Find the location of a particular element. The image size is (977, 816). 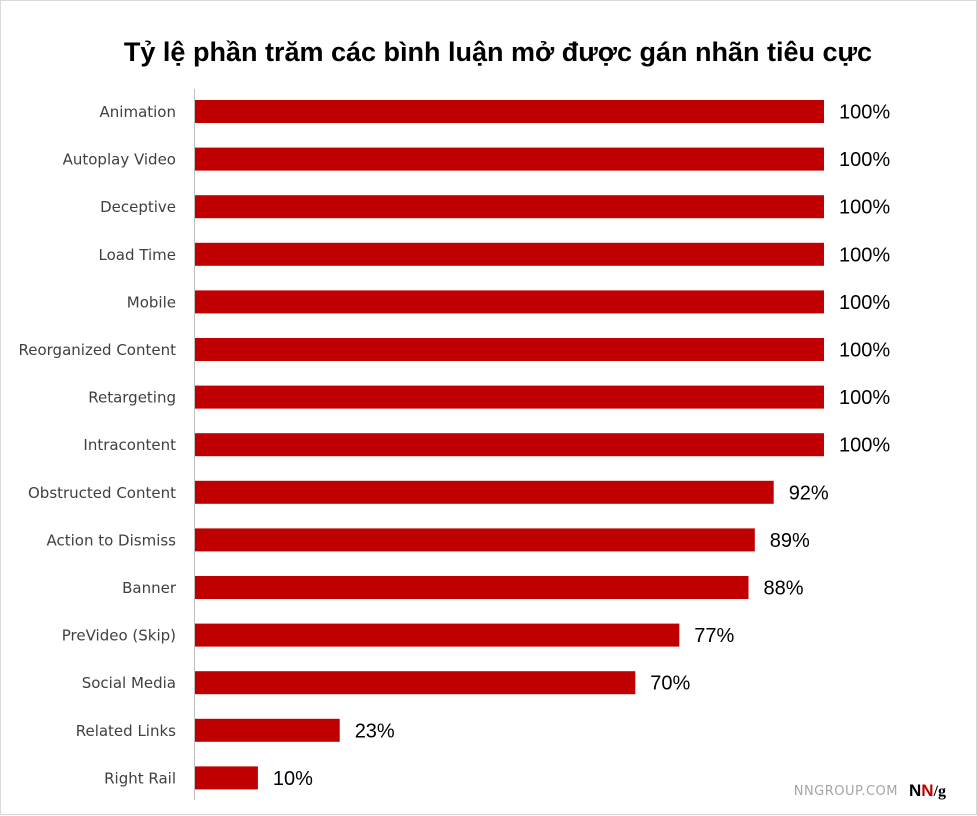

category-label: Autoplay Video is located at coordinates (119, 160).